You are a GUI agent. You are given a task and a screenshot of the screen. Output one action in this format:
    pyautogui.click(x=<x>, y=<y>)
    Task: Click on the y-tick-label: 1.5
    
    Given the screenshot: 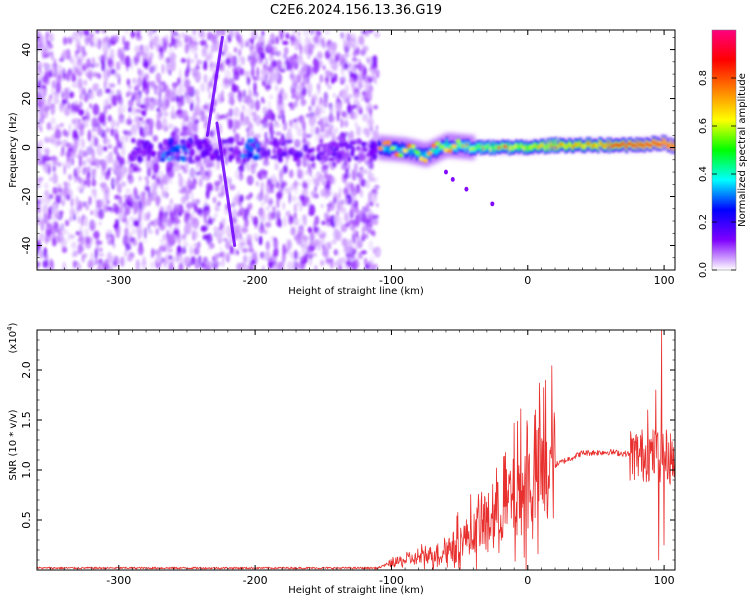 What is the action you would take?
    pyautogui.click(x=26, y=420)
    